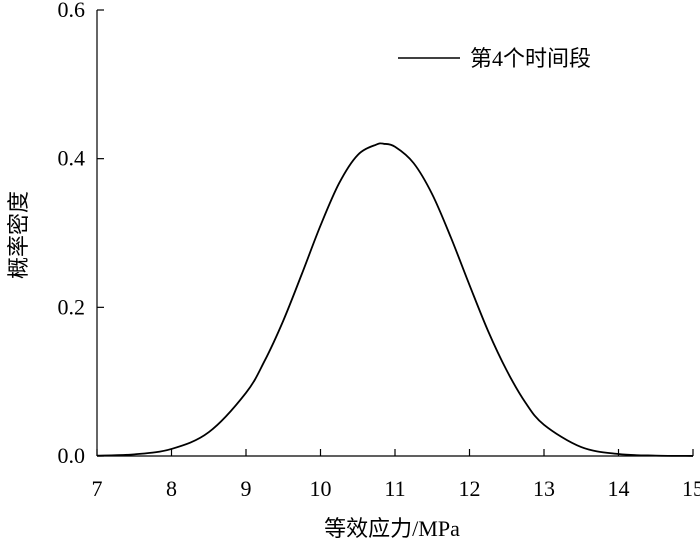 The height and width of the screenshot is (552, 700). Describe the element at coordinates (72, 158) in the screenshot. I see `y-tick-label: 0.4` at that location.